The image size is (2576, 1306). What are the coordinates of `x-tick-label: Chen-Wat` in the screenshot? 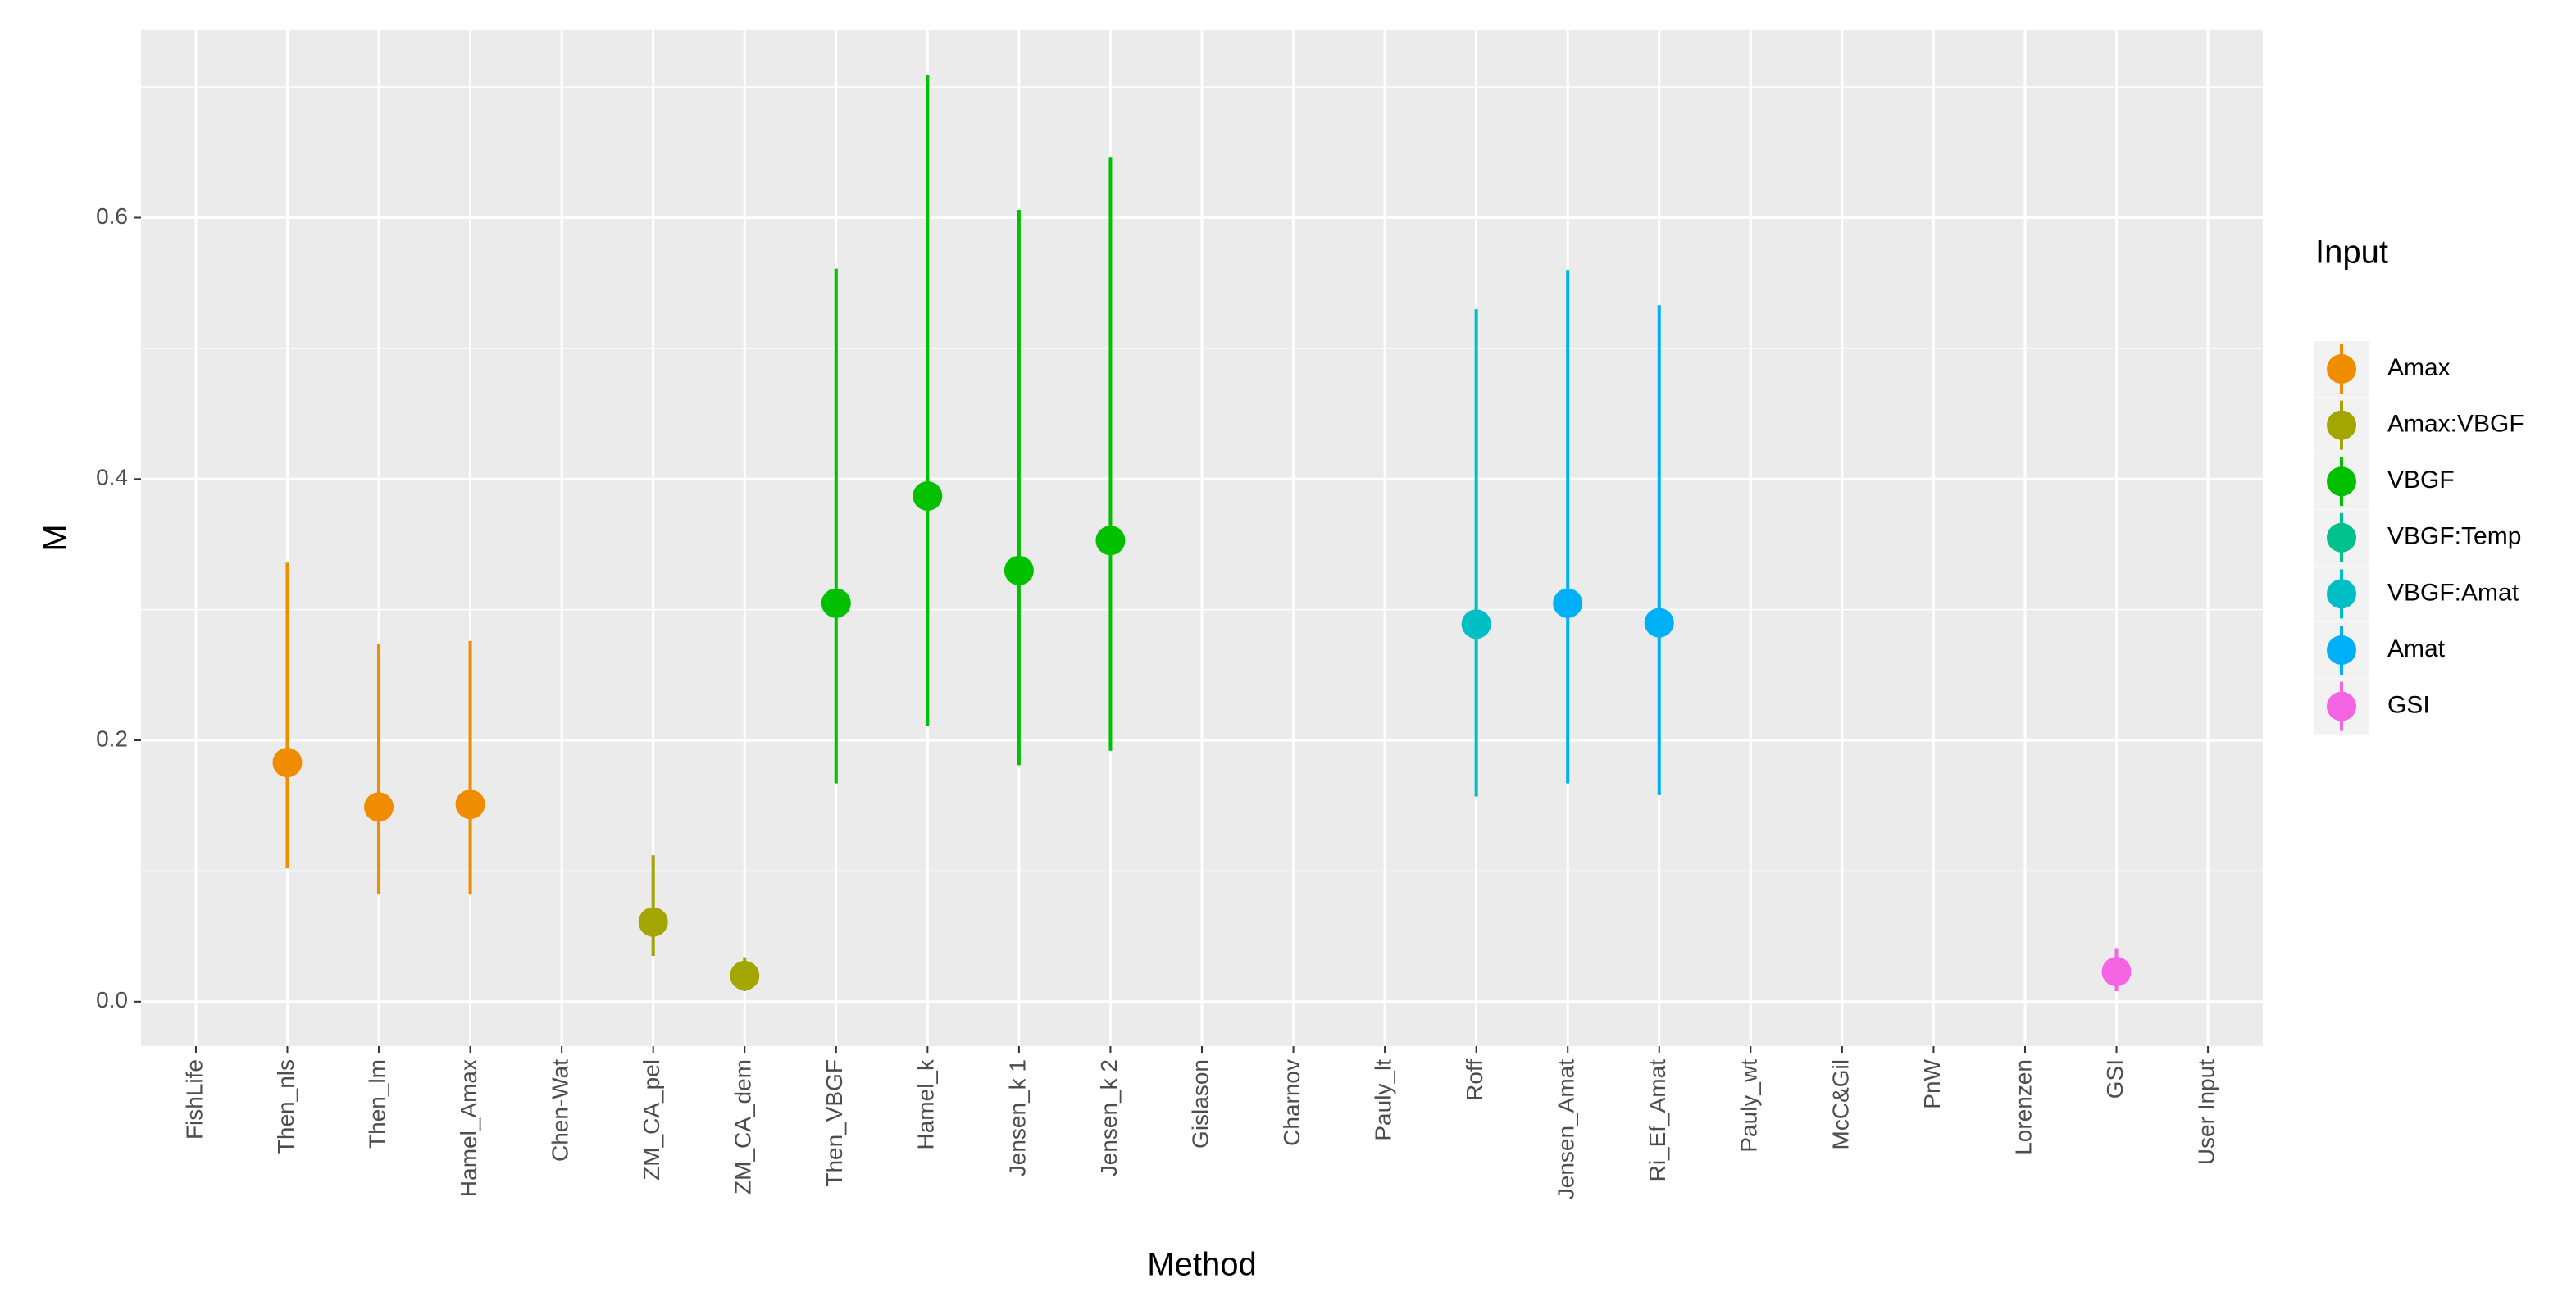 It's located at (560, 1110).